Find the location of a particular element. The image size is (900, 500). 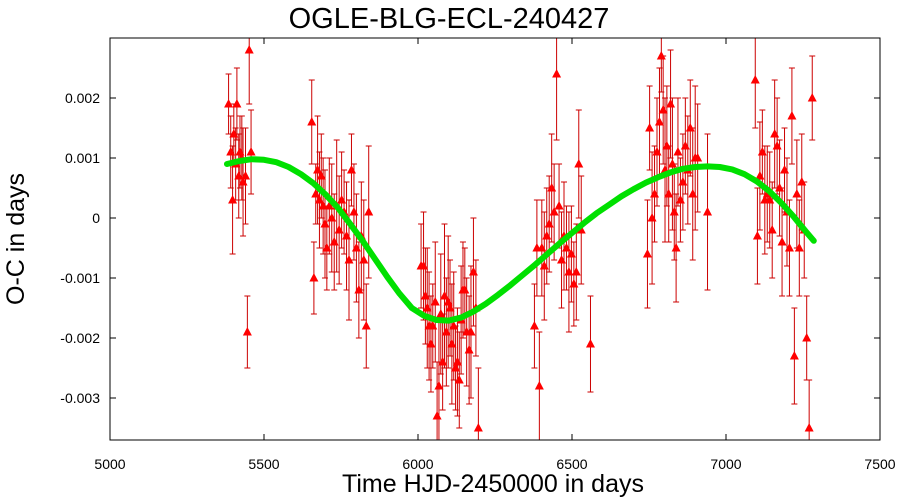

x-tick-label: 5500 is located at coordinates (263, 464).